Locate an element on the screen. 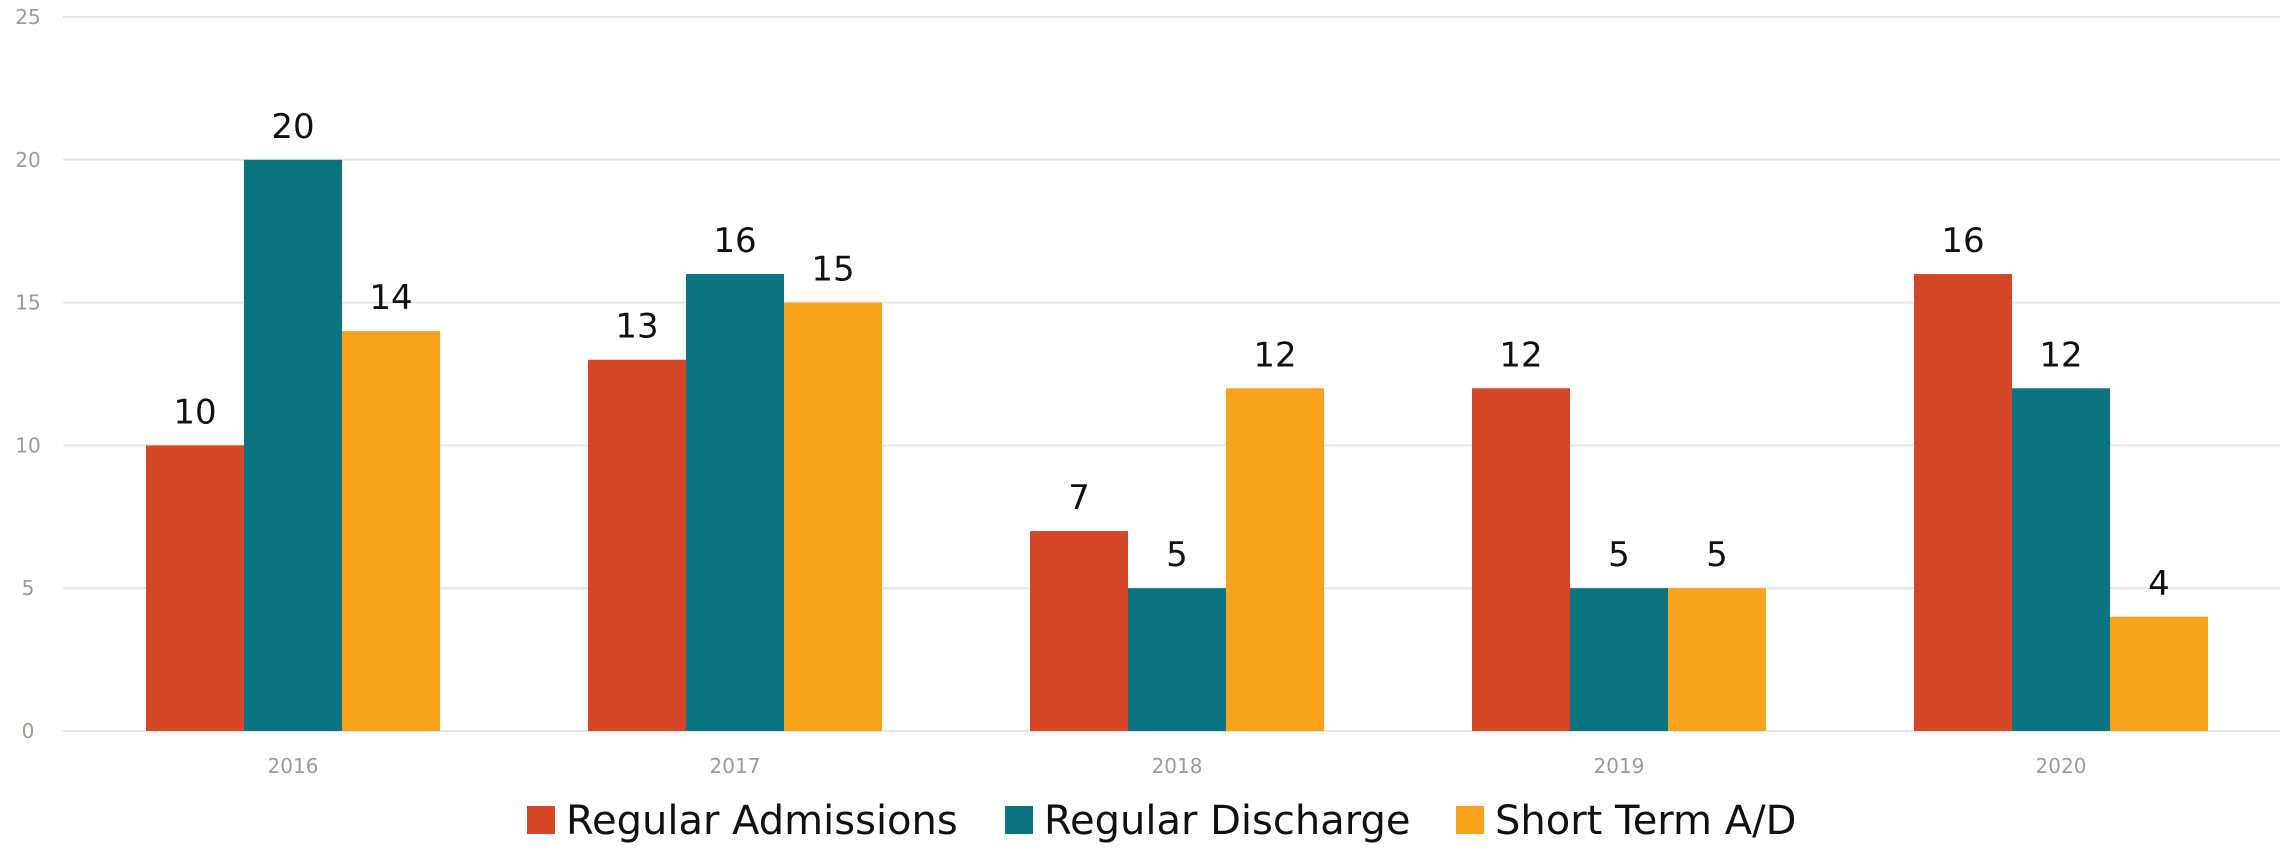  bar-regular-admissions-2019 is located at coordinates (1521, 559).